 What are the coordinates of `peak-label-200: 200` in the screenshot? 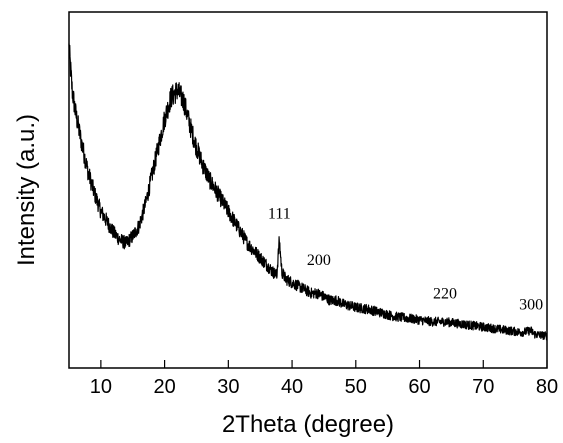 It's located at (319, 260).